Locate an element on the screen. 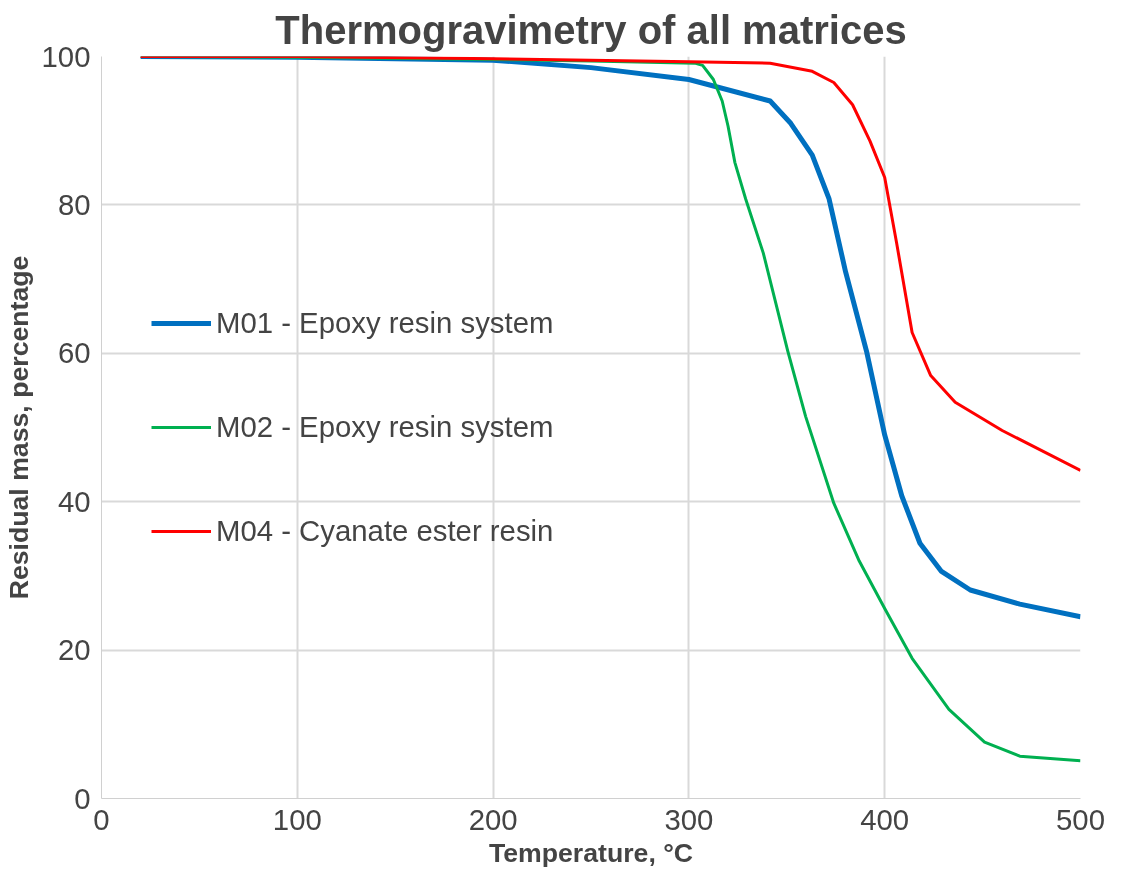 The width and height of the screenshot is (1140, 883). y-tick-label: 0 is located at coordinates (82, 798).